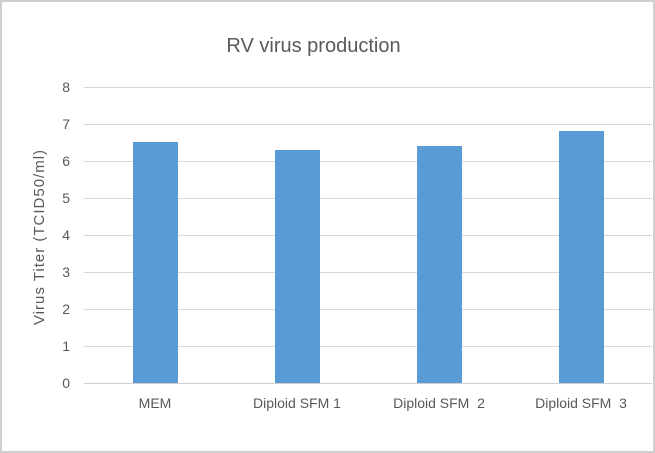 The image size is (655, 453). What do you see at coordinates (66, 309) in the screenshot?
I see `y-tick-label: 2` at bounding box center [66, 309].